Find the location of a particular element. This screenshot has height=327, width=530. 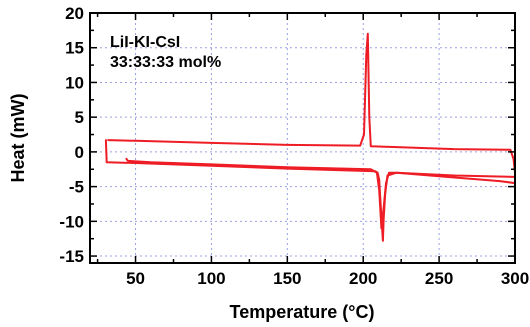

y-tick-label: 20 is located at coordinates (74, 13).